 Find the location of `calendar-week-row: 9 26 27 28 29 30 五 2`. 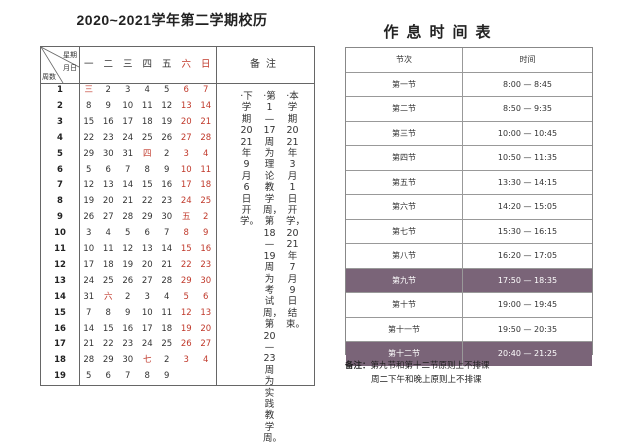

calendar-week-row: 9 26 27 28 29 30 五 2 is located at coordinates (177, 218).